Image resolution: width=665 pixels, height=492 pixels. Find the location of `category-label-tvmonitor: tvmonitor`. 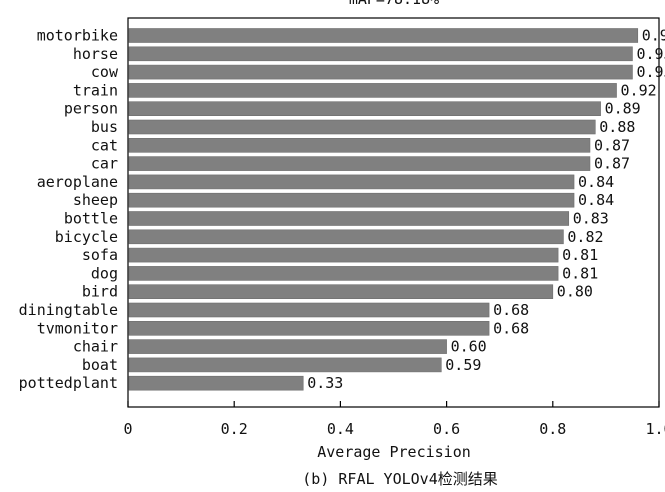

category-label-tvmonitor: tvmonitor is located at coordinates (77, 328).